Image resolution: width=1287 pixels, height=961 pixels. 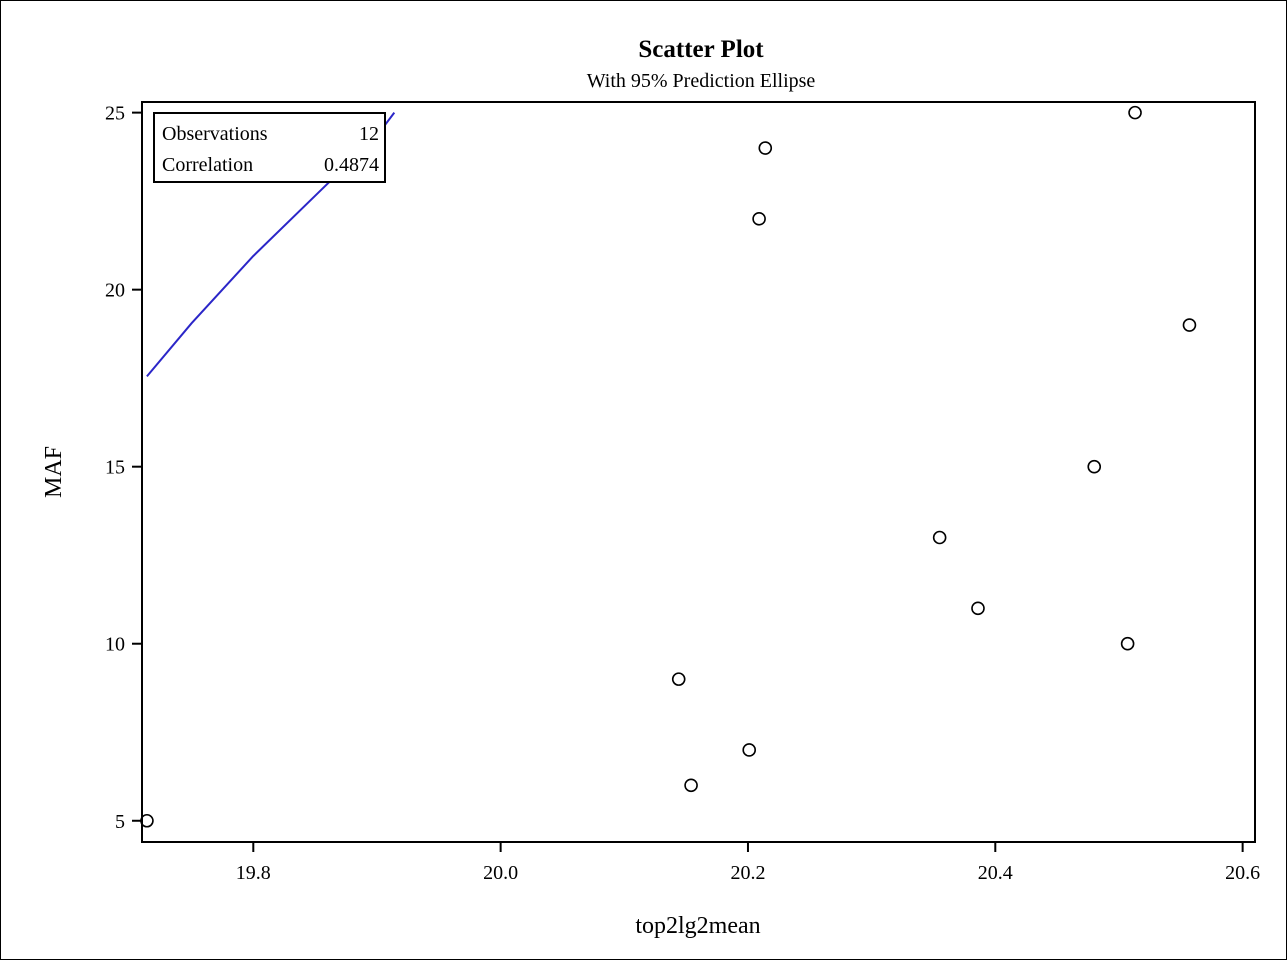 I want to click on stats-box: Observations 12 Correlation 0.4874, so click(x=269, y=147).